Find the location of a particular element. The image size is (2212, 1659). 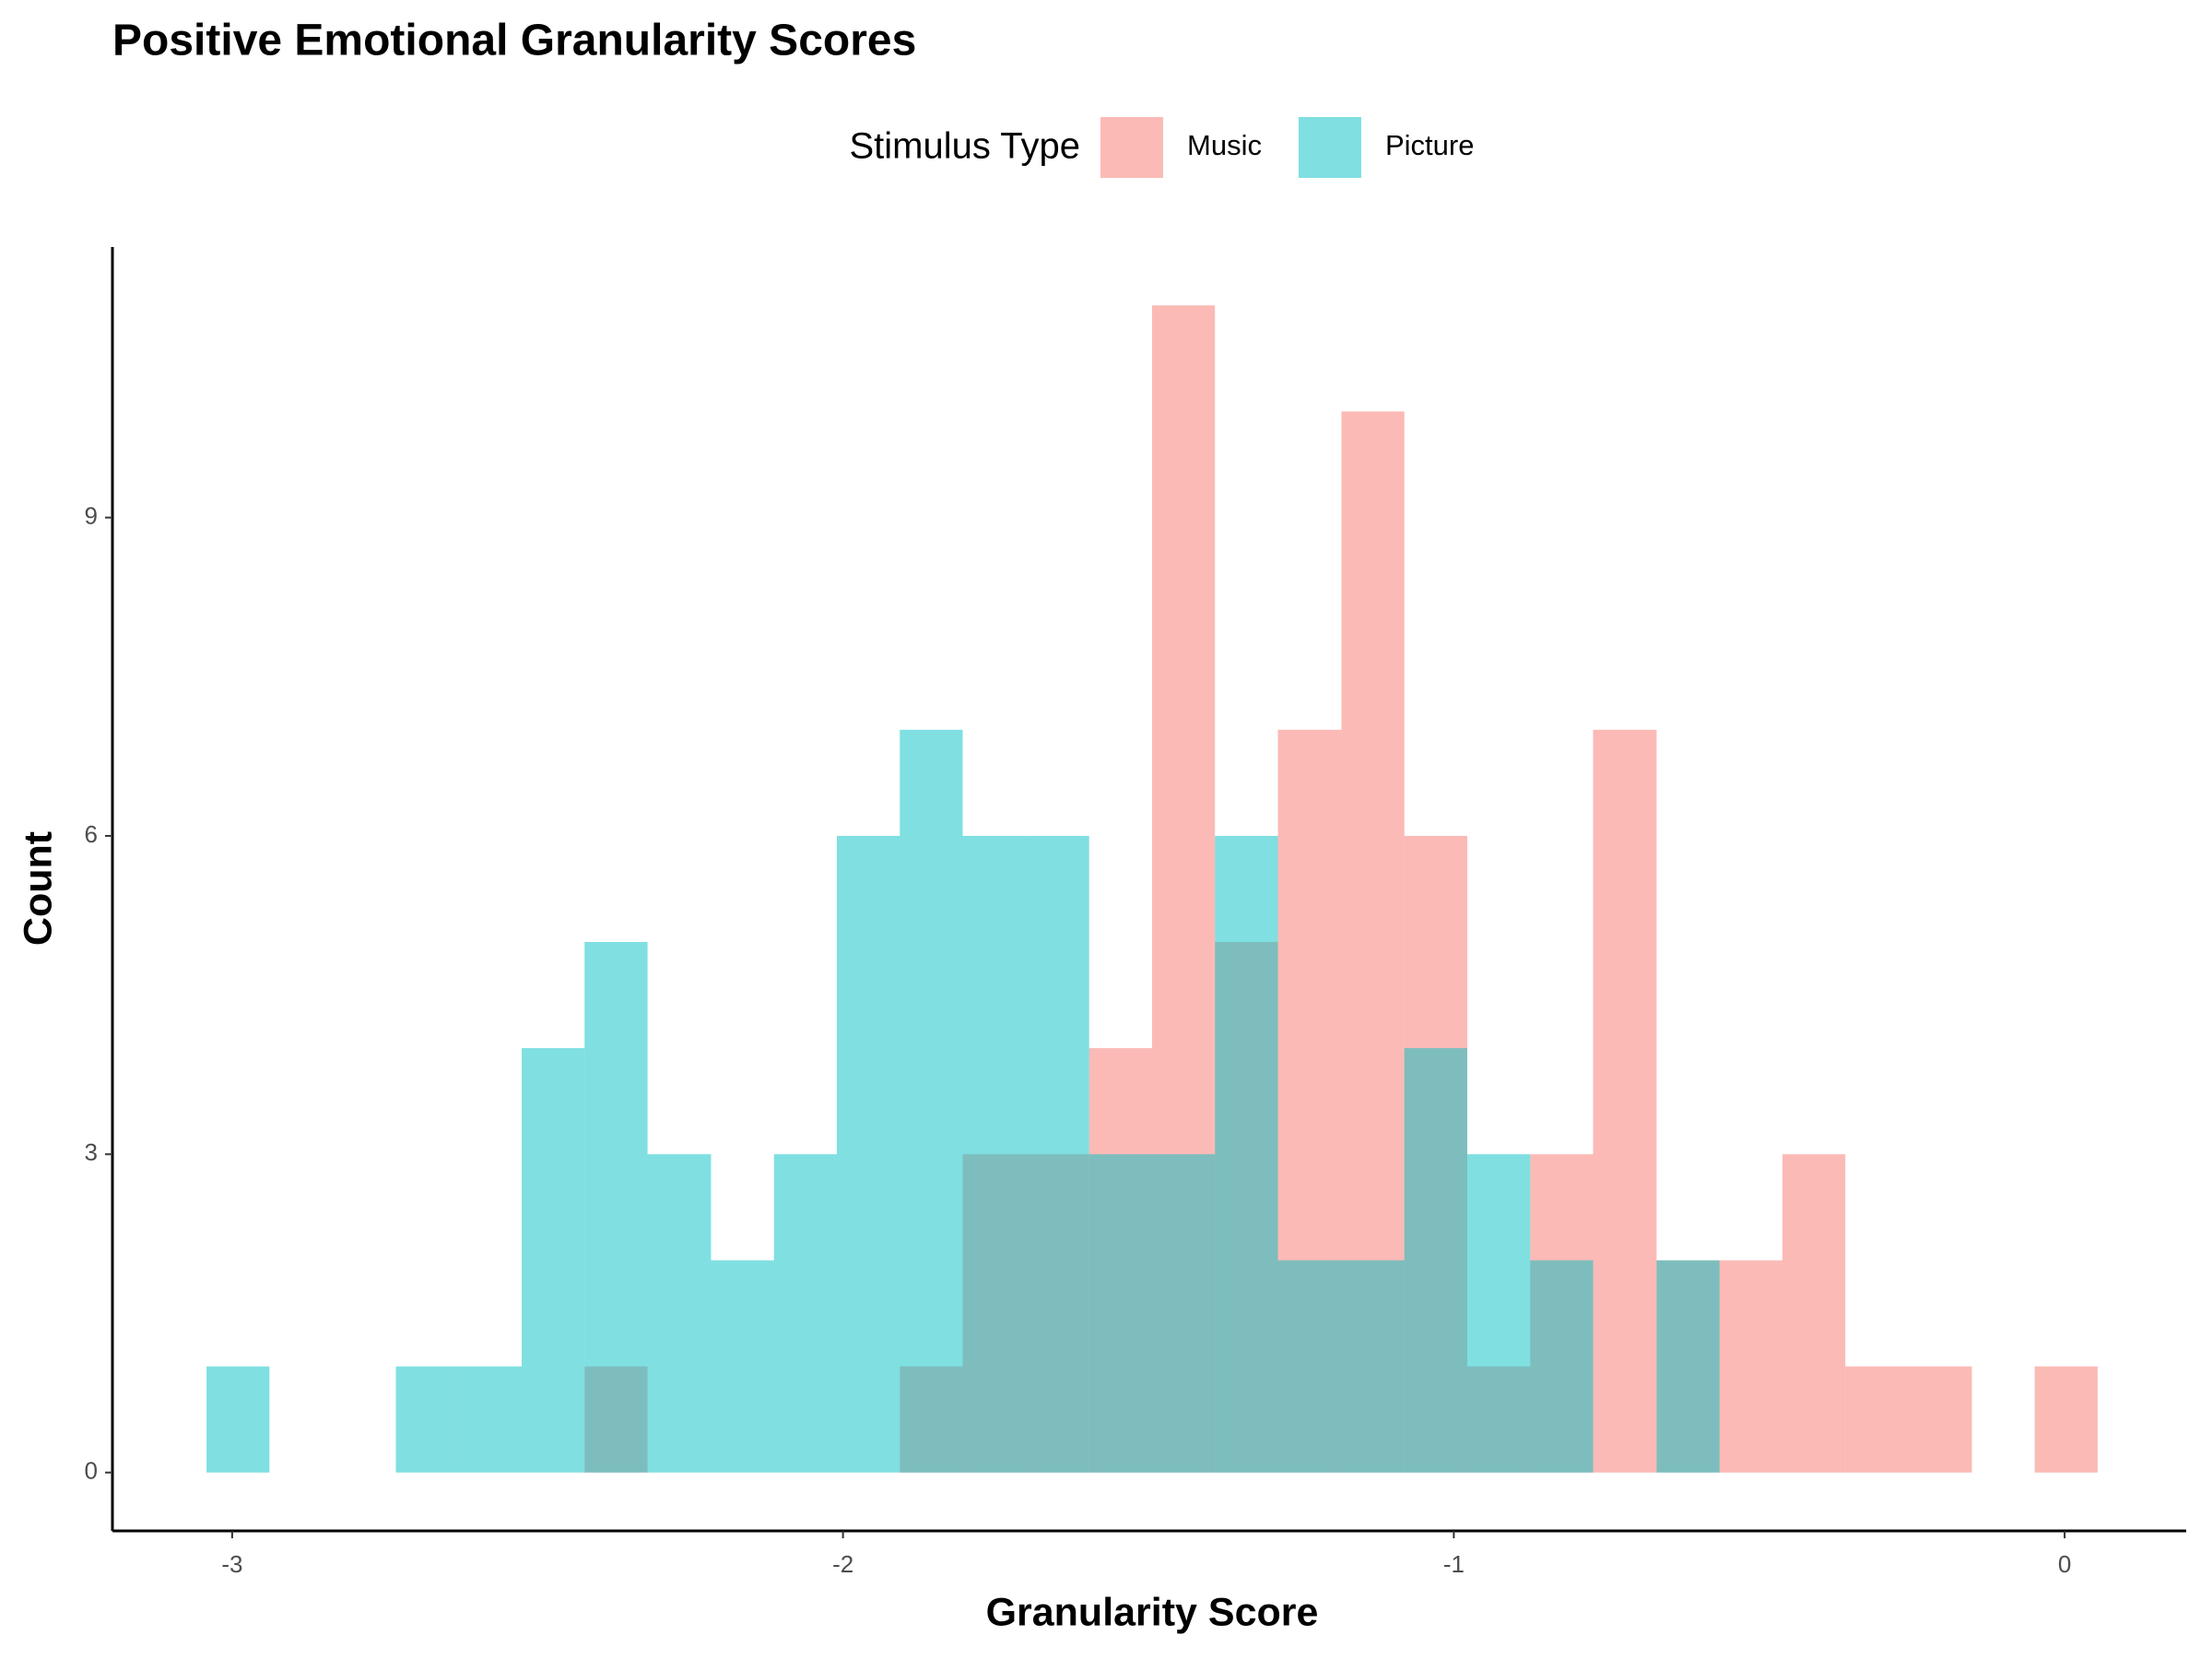

y-tick-label: 0 is located at coordinates (91, 1471).